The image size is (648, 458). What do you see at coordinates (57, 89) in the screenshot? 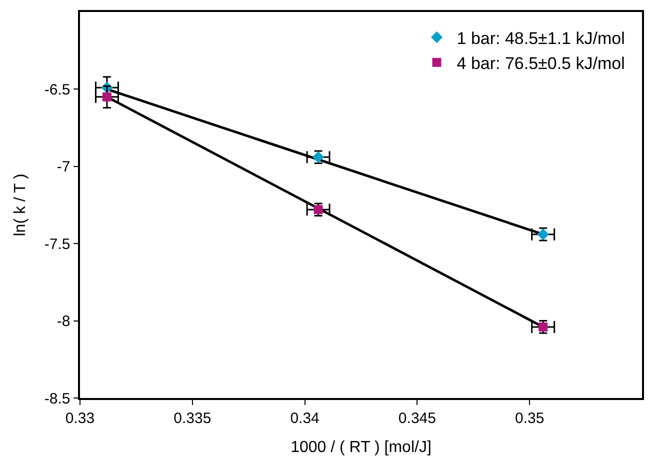
I see `y-tick-label: -6.5` at bounding box center [57, 89].